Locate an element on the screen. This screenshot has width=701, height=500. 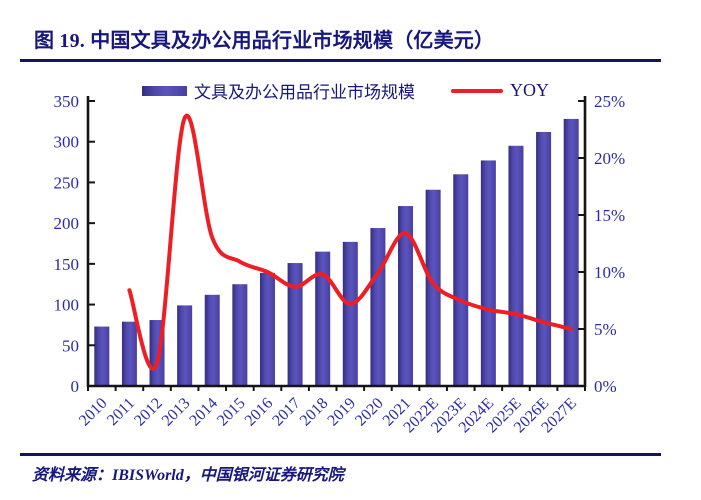
bar-2021 is located at coordinates (406, 296).